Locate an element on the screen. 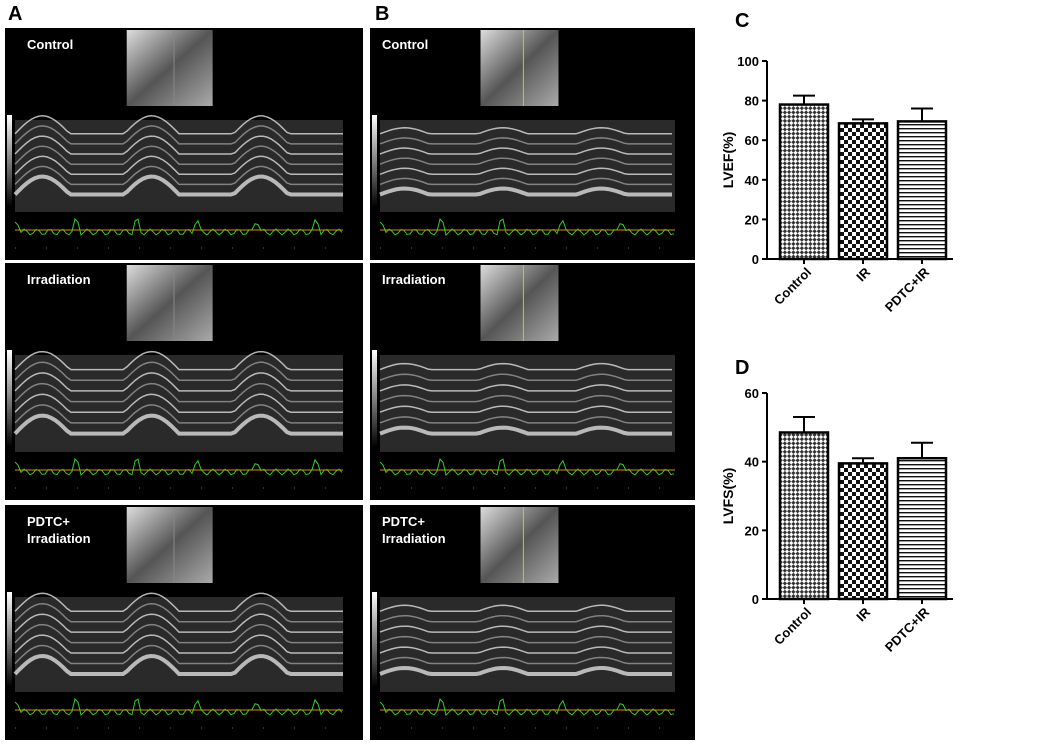 The image size is (1059, 749). panel-letter: A is located at coordinates (15, 14).